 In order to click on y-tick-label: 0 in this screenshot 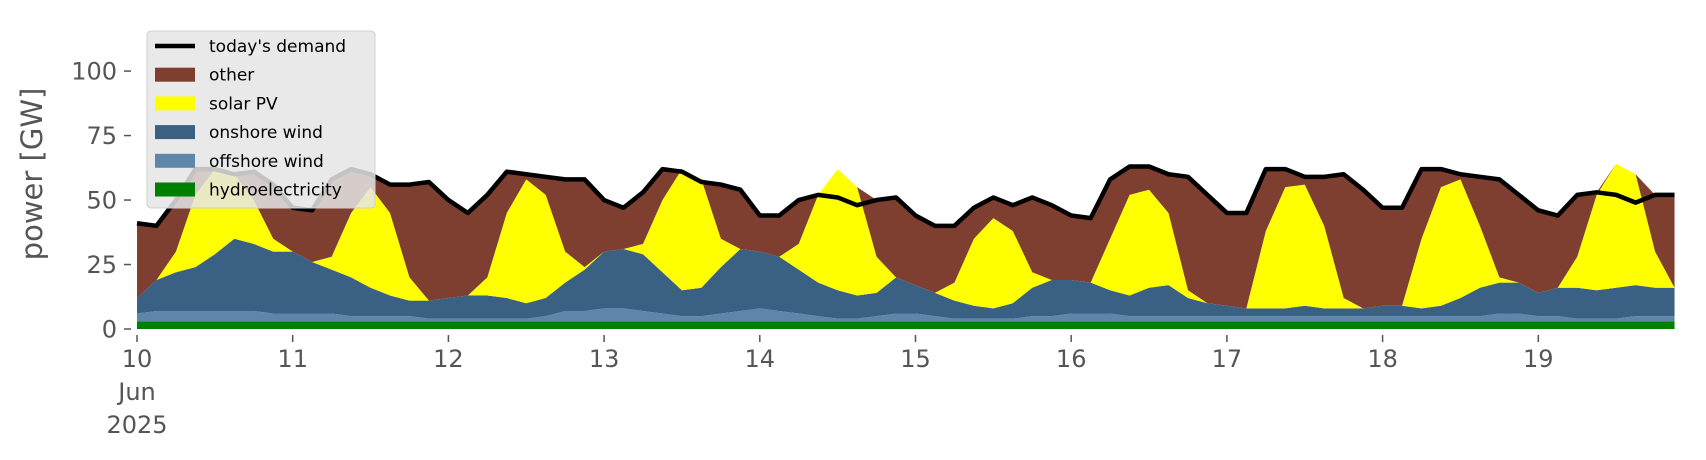, I will do `click(109, 330)`.